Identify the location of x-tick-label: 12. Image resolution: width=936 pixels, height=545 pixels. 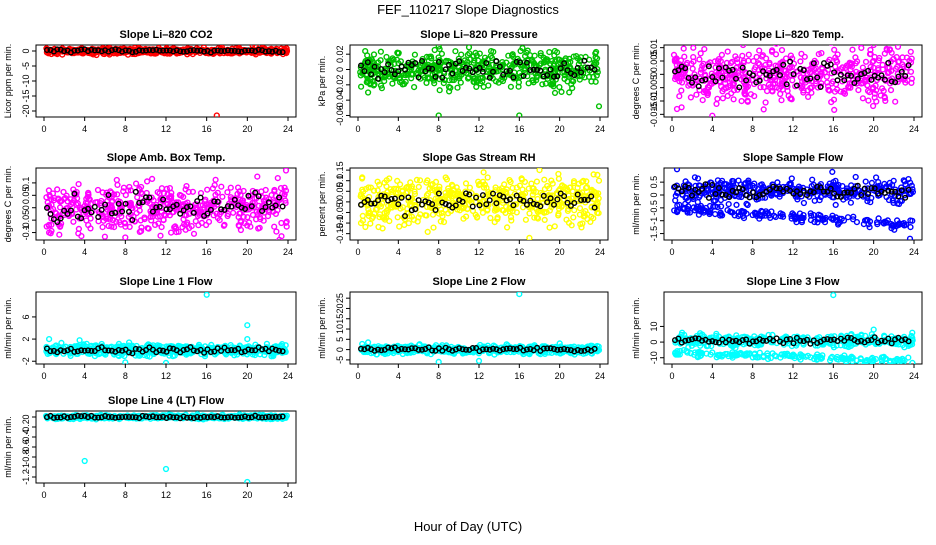
(166, 252).